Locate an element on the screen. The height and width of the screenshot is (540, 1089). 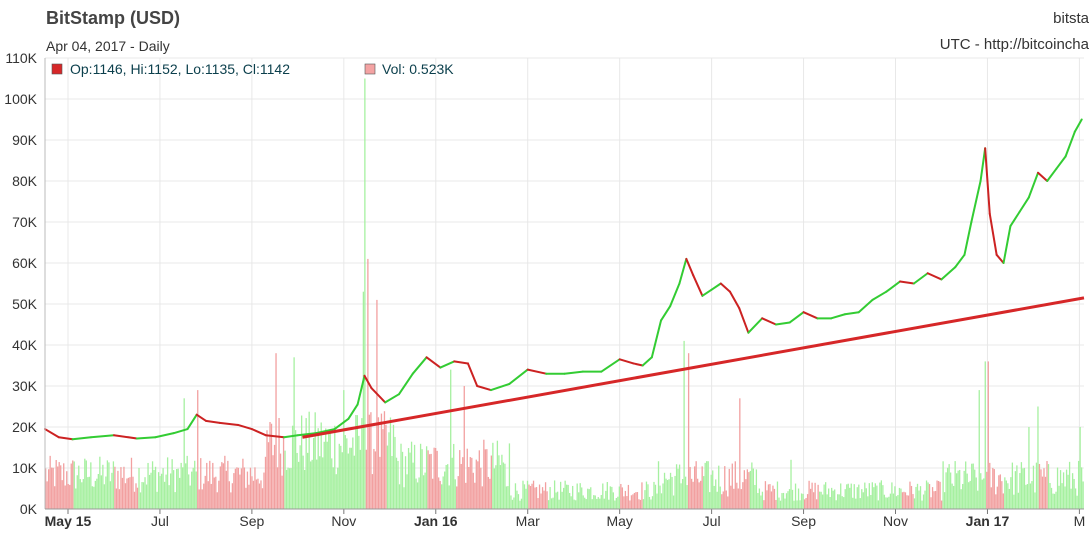
y-tick-label: 20K is located at coordinates (25, 427).